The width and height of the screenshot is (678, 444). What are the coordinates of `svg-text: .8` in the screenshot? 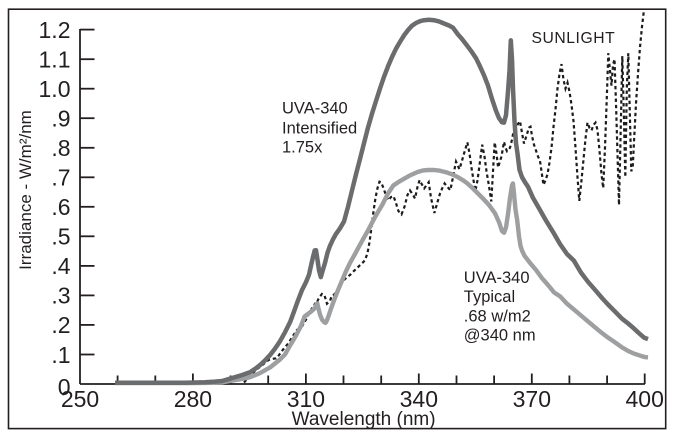 It's located at (60, 148).